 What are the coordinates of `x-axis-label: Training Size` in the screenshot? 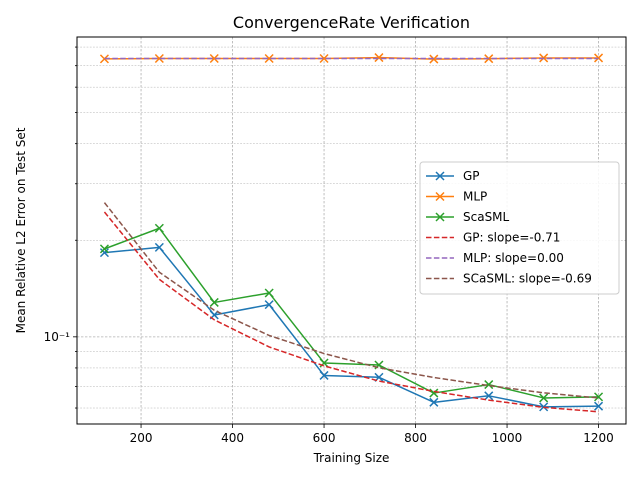 It's located at (351, 458).